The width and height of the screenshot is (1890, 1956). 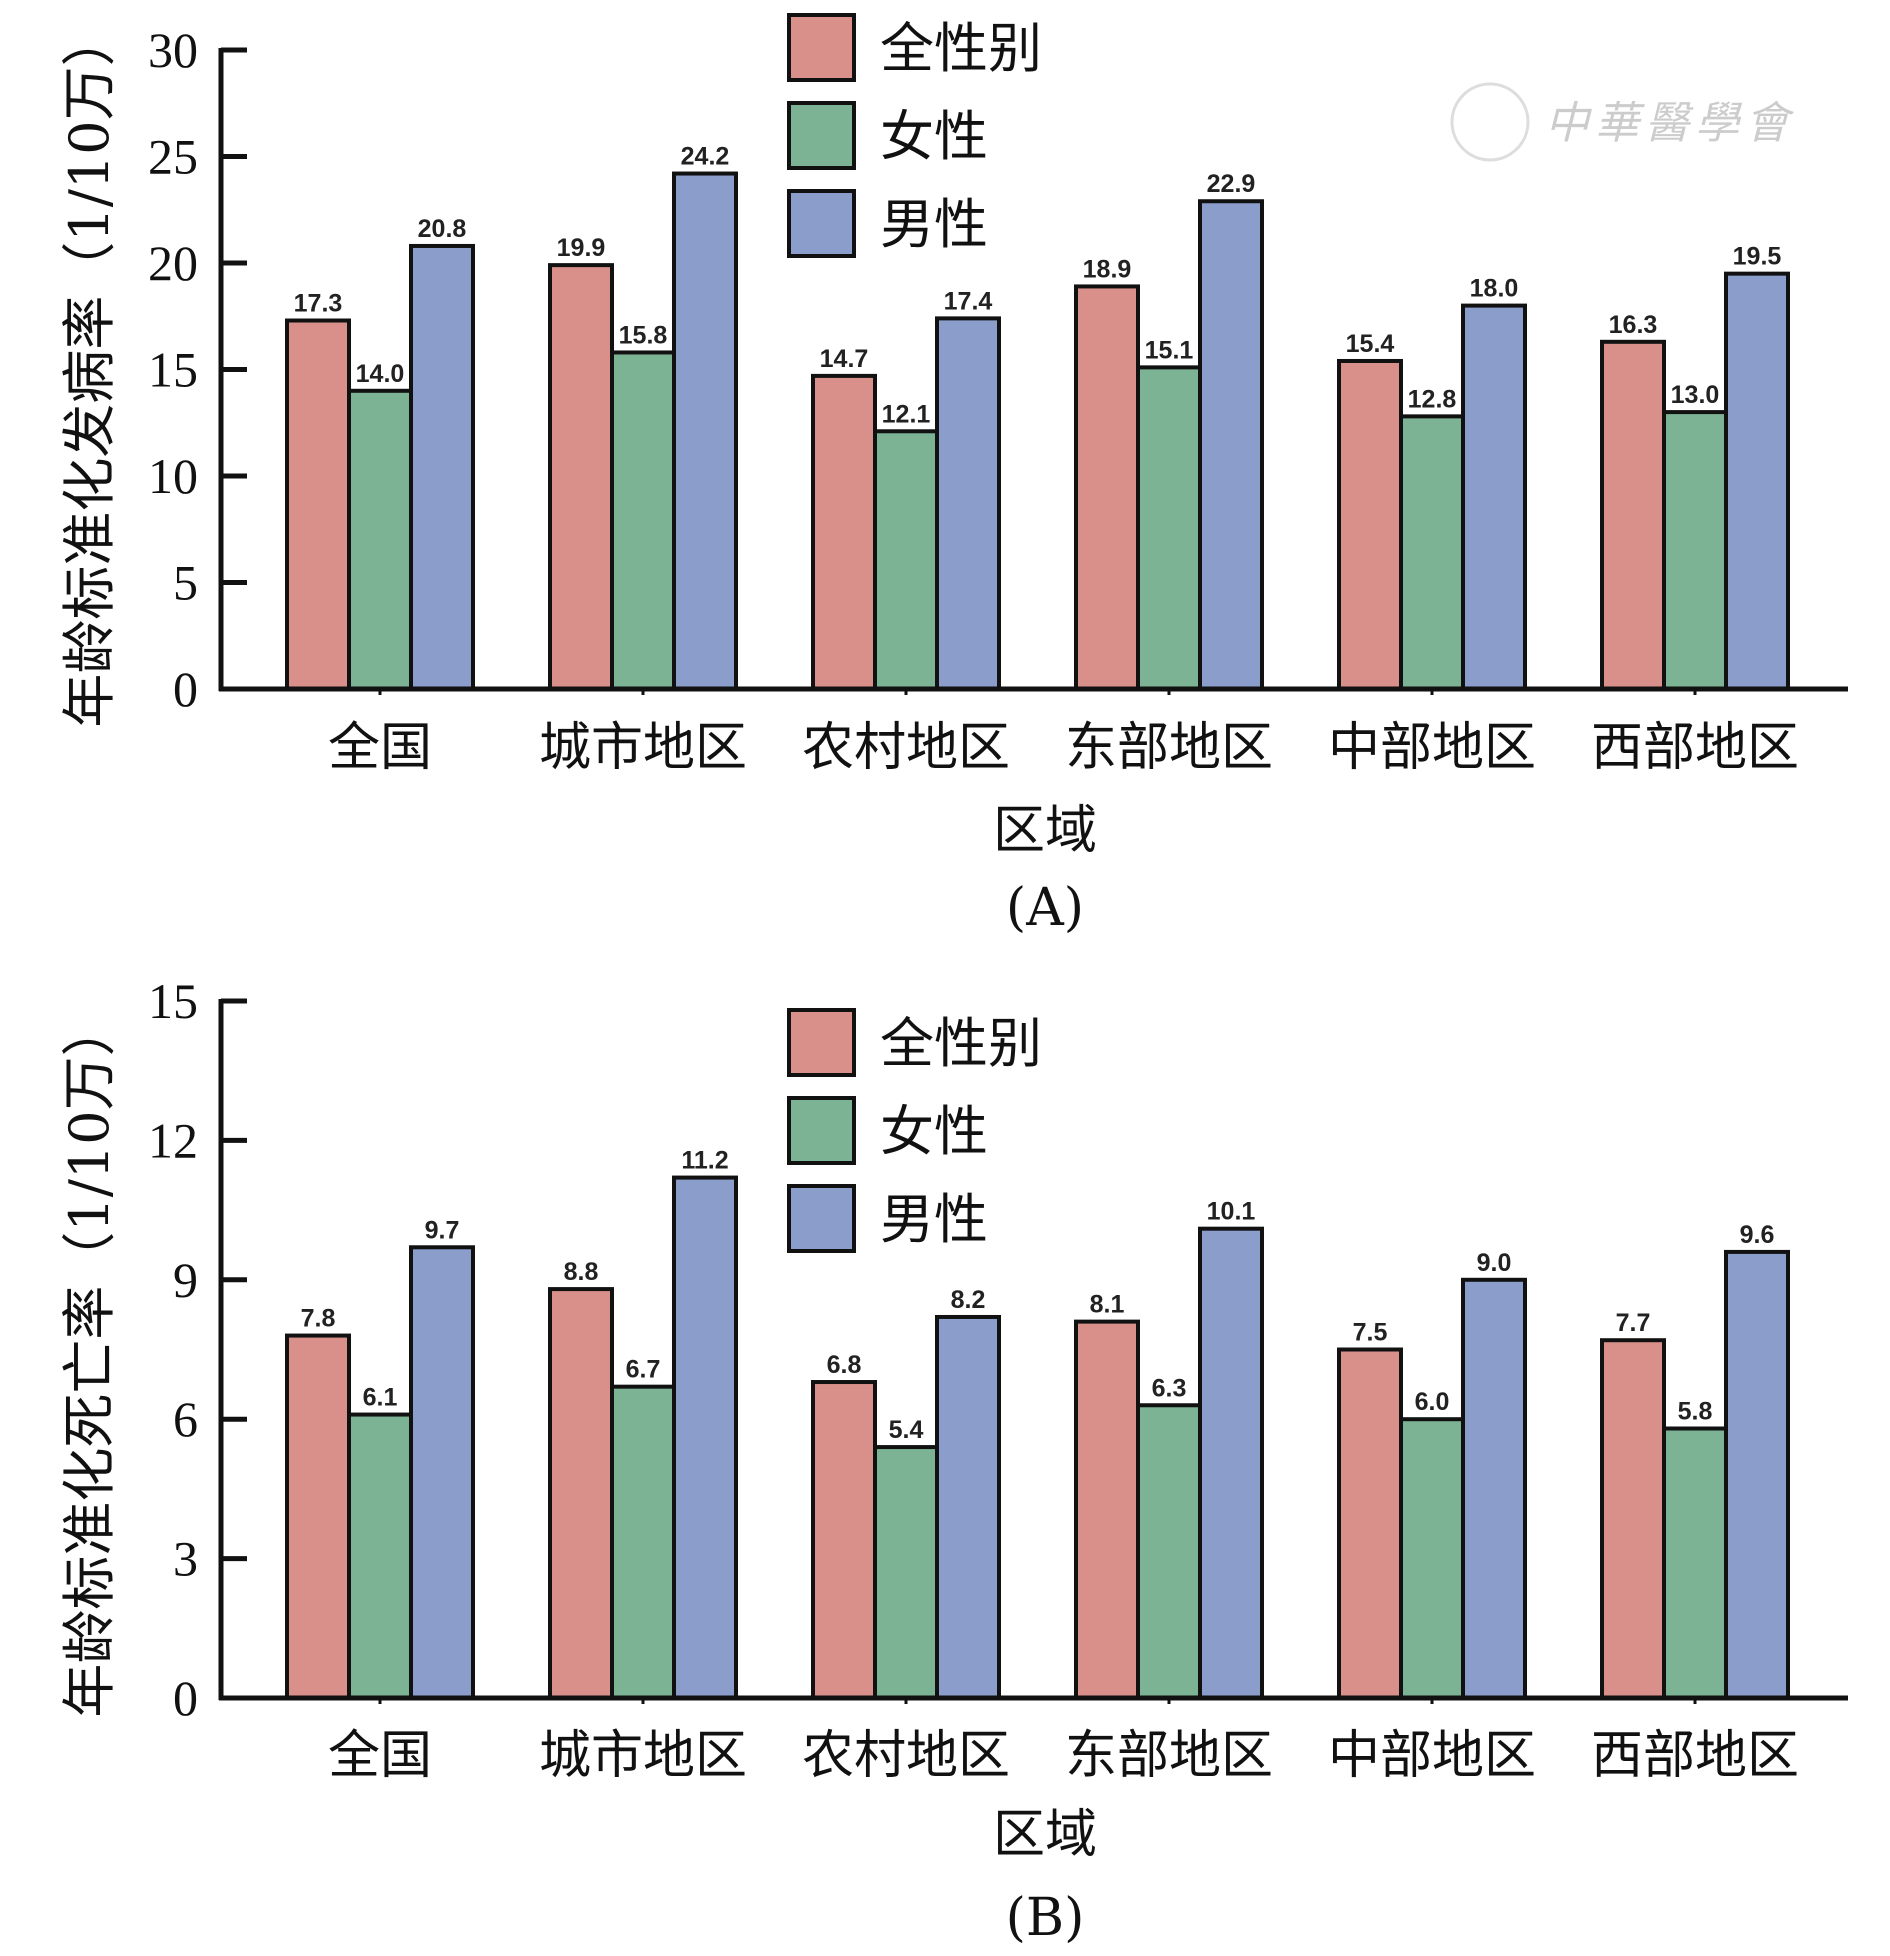 I want to click on y-tick-label: 25, so click(x=173, y=157).